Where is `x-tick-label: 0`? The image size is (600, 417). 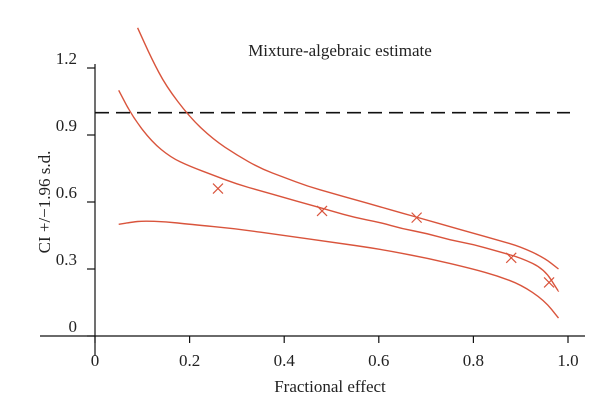
x-tick-label: 0 is located at coordinates (95, 360).